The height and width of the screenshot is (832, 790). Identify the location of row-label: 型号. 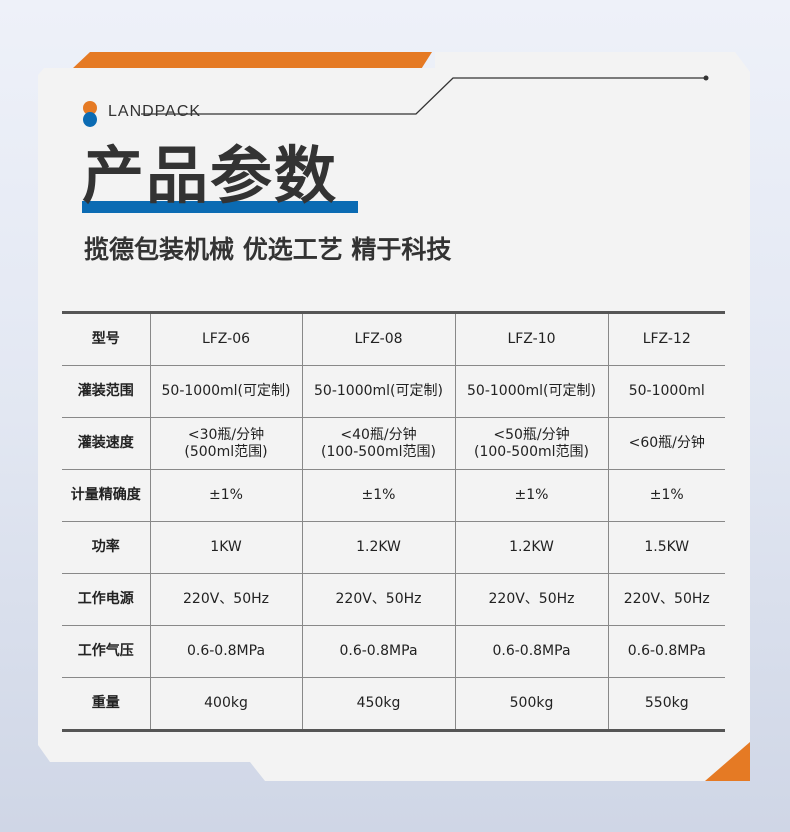
(106, 339).